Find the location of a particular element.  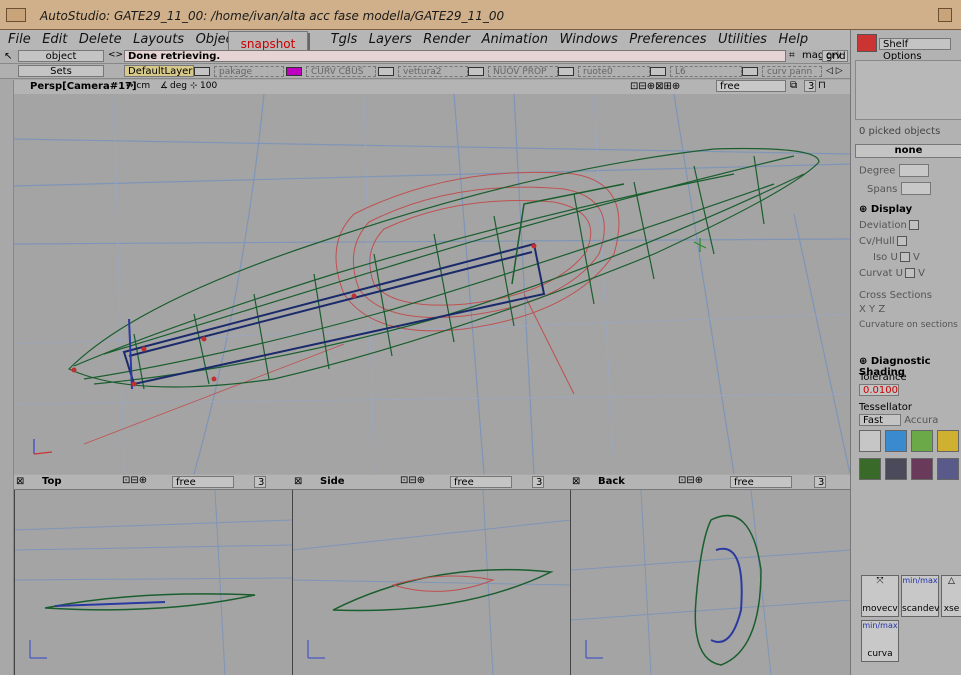

menu-edit: Edit is located at coordinates (55, 39).